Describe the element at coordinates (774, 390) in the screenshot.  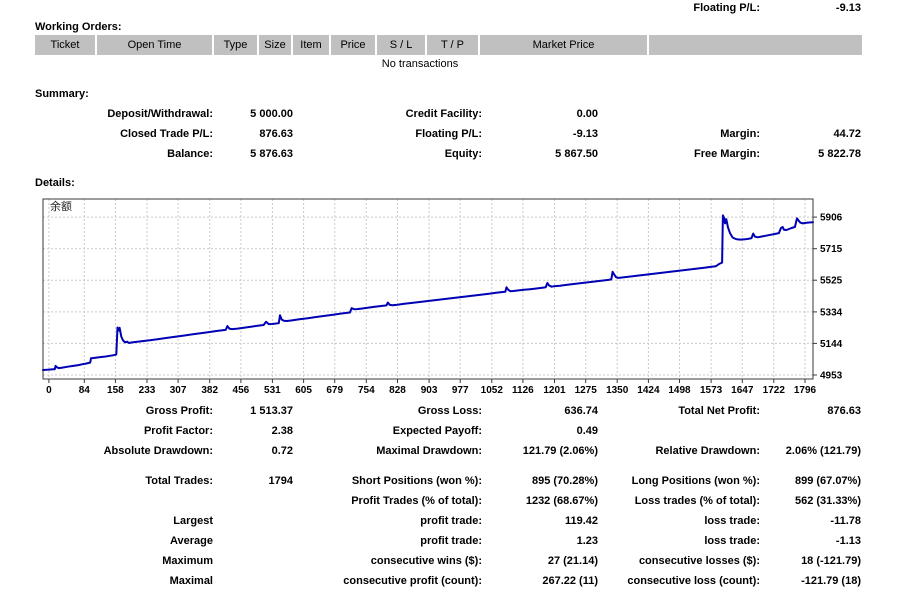
I see `svg-text: 1722` at that location.